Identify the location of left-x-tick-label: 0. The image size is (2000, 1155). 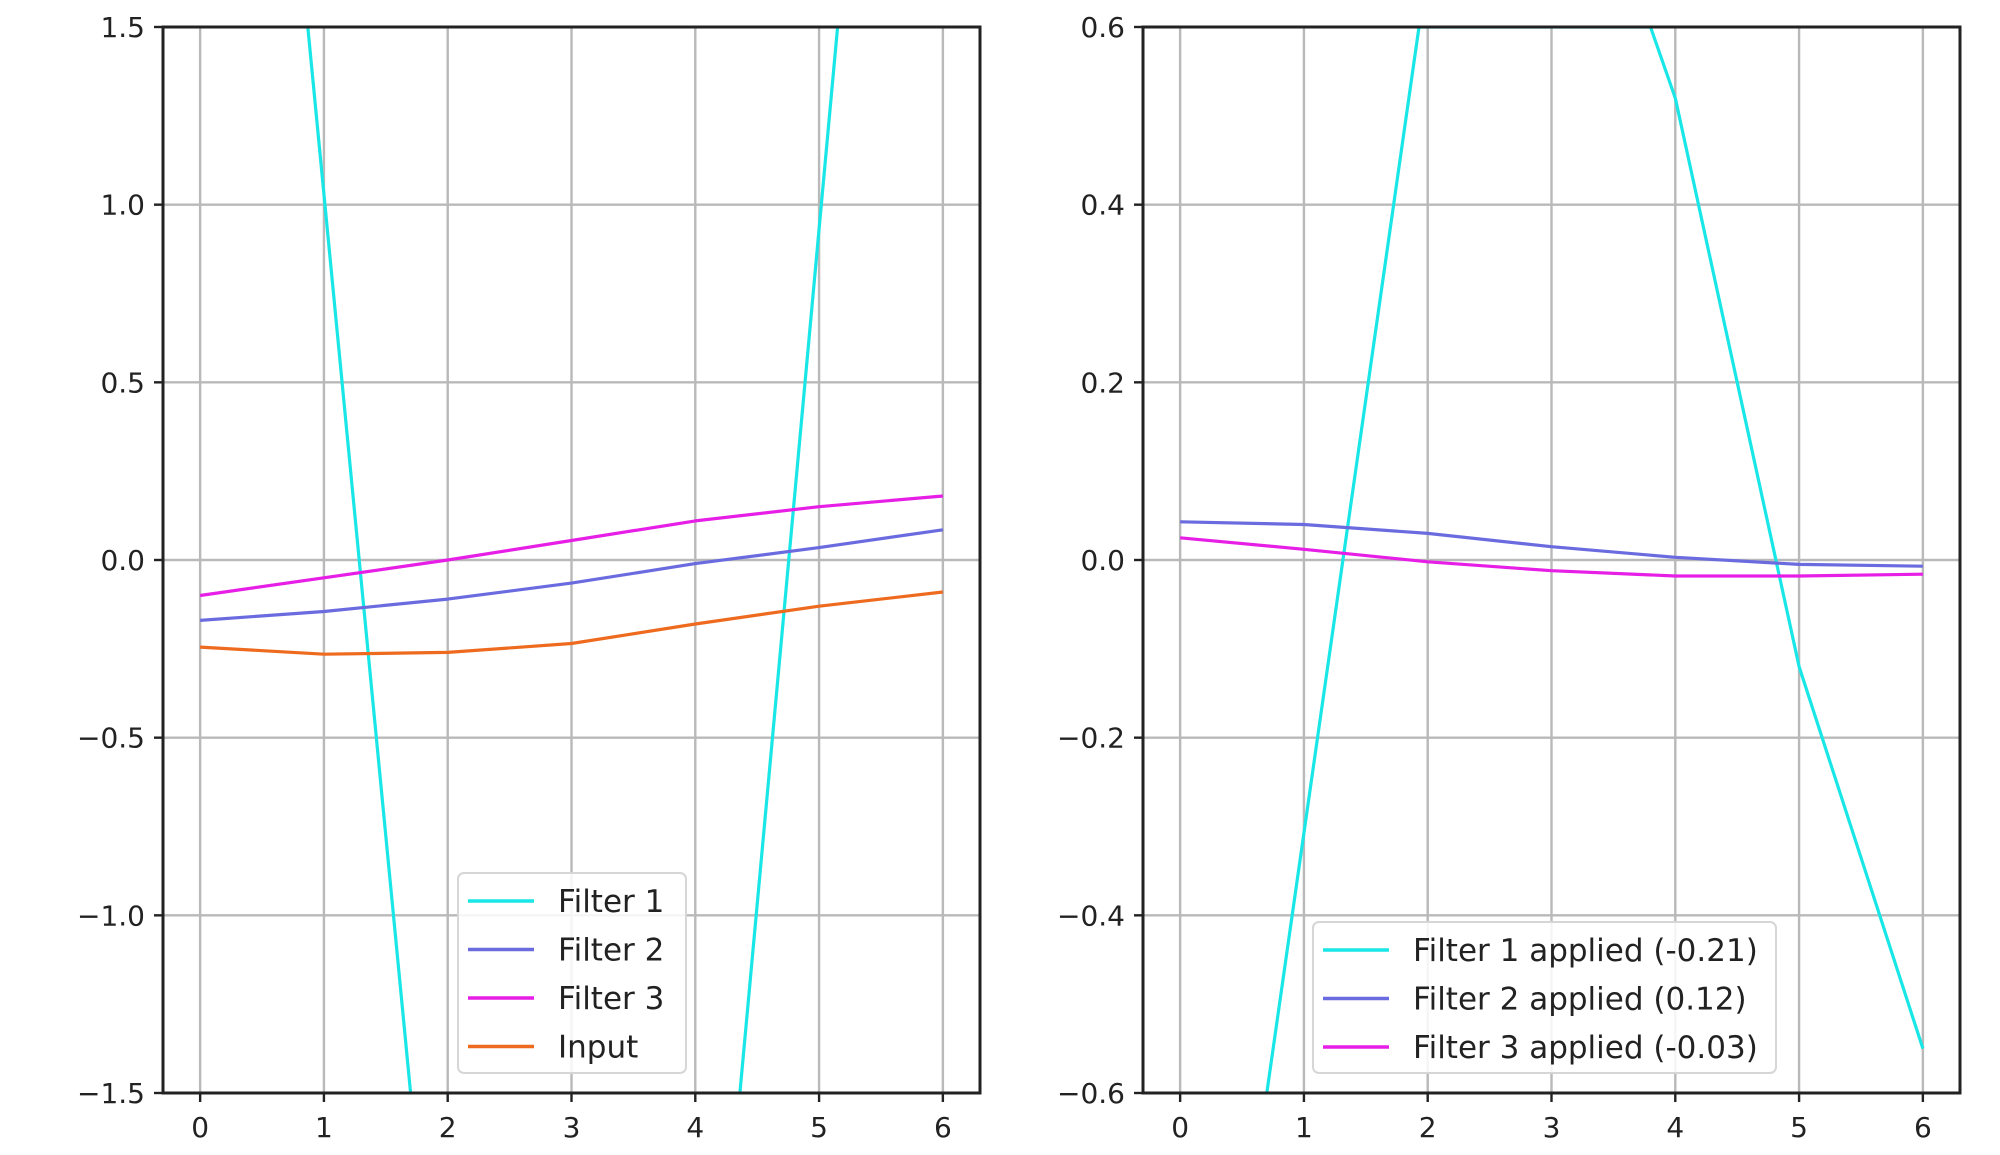
(200, 1127).